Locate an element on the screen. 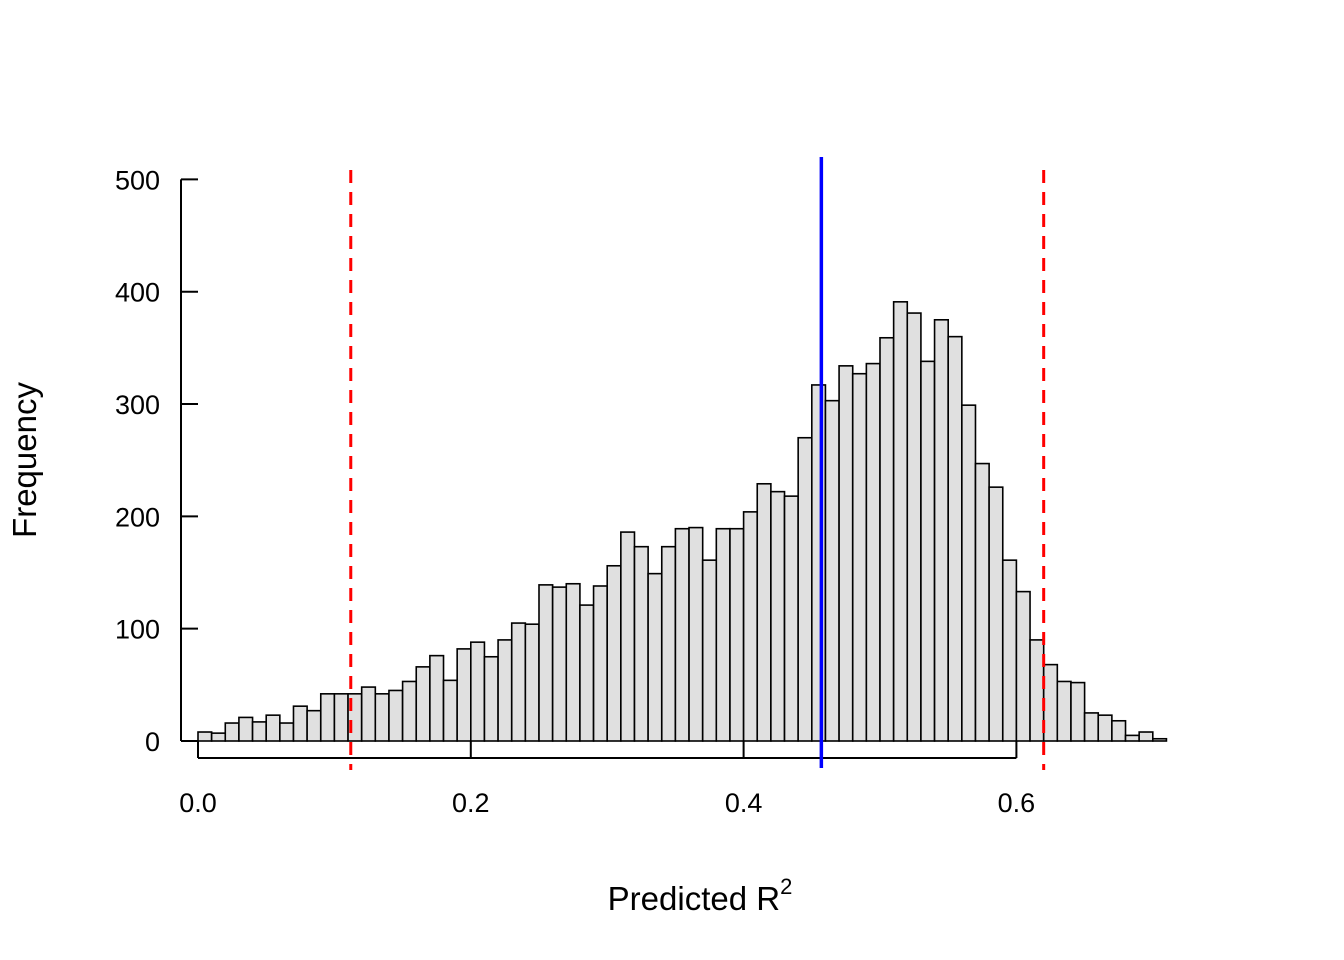 Image resolution: width=1344 pixels, height=960 pixels. x-tick-label: 0.4 is located at coordinates (744, 803).